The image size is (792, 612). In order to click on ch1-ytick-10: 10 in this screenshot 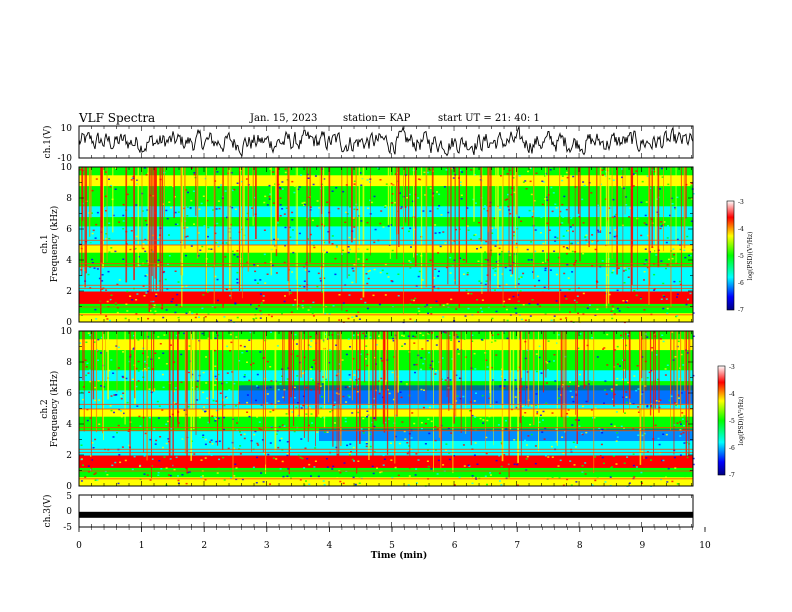, I will do `click(67, 168)`.